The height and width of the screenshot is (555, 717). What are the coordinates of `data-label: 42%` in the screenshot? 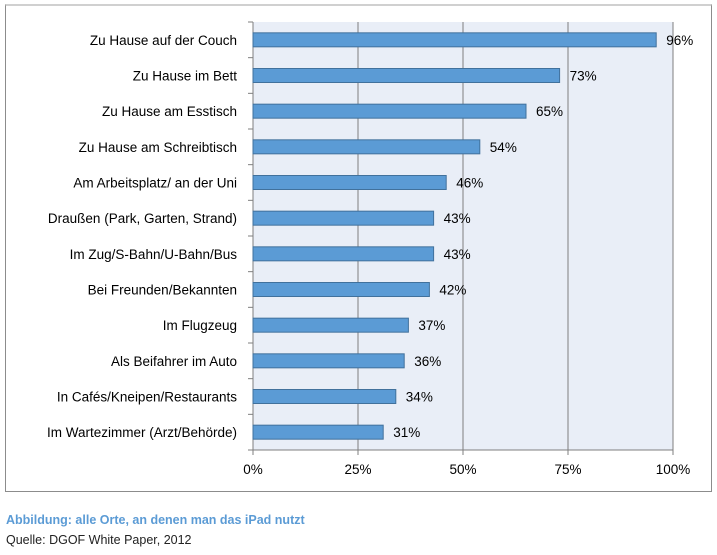 It's located at (452, 290).